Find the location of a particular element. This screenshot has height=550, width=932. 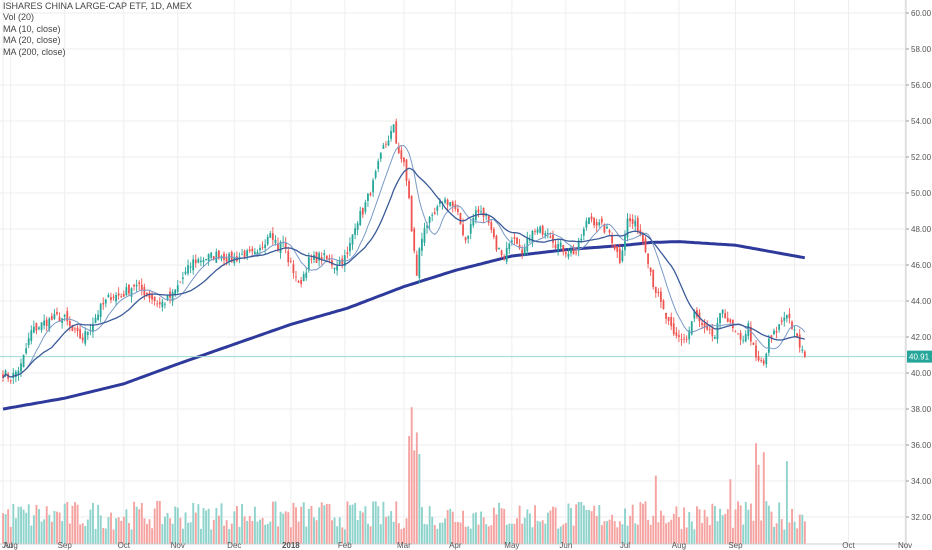

legend-ma200: MA (200, close) is located at coordinates (34, 51).